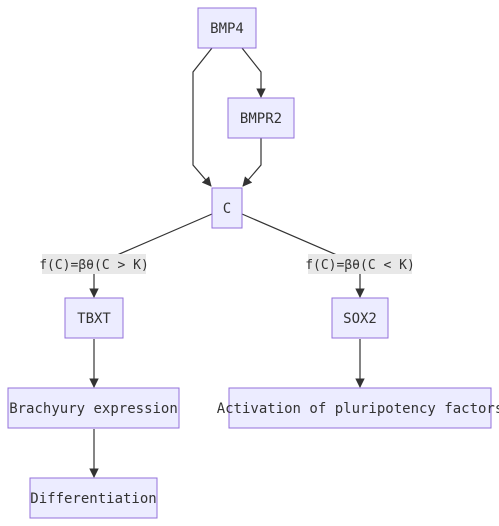 This screenshot has height=526, width=499. I want to click on node-pluripotency-factors: Activation of pluripotency factors, so click(358, 408).